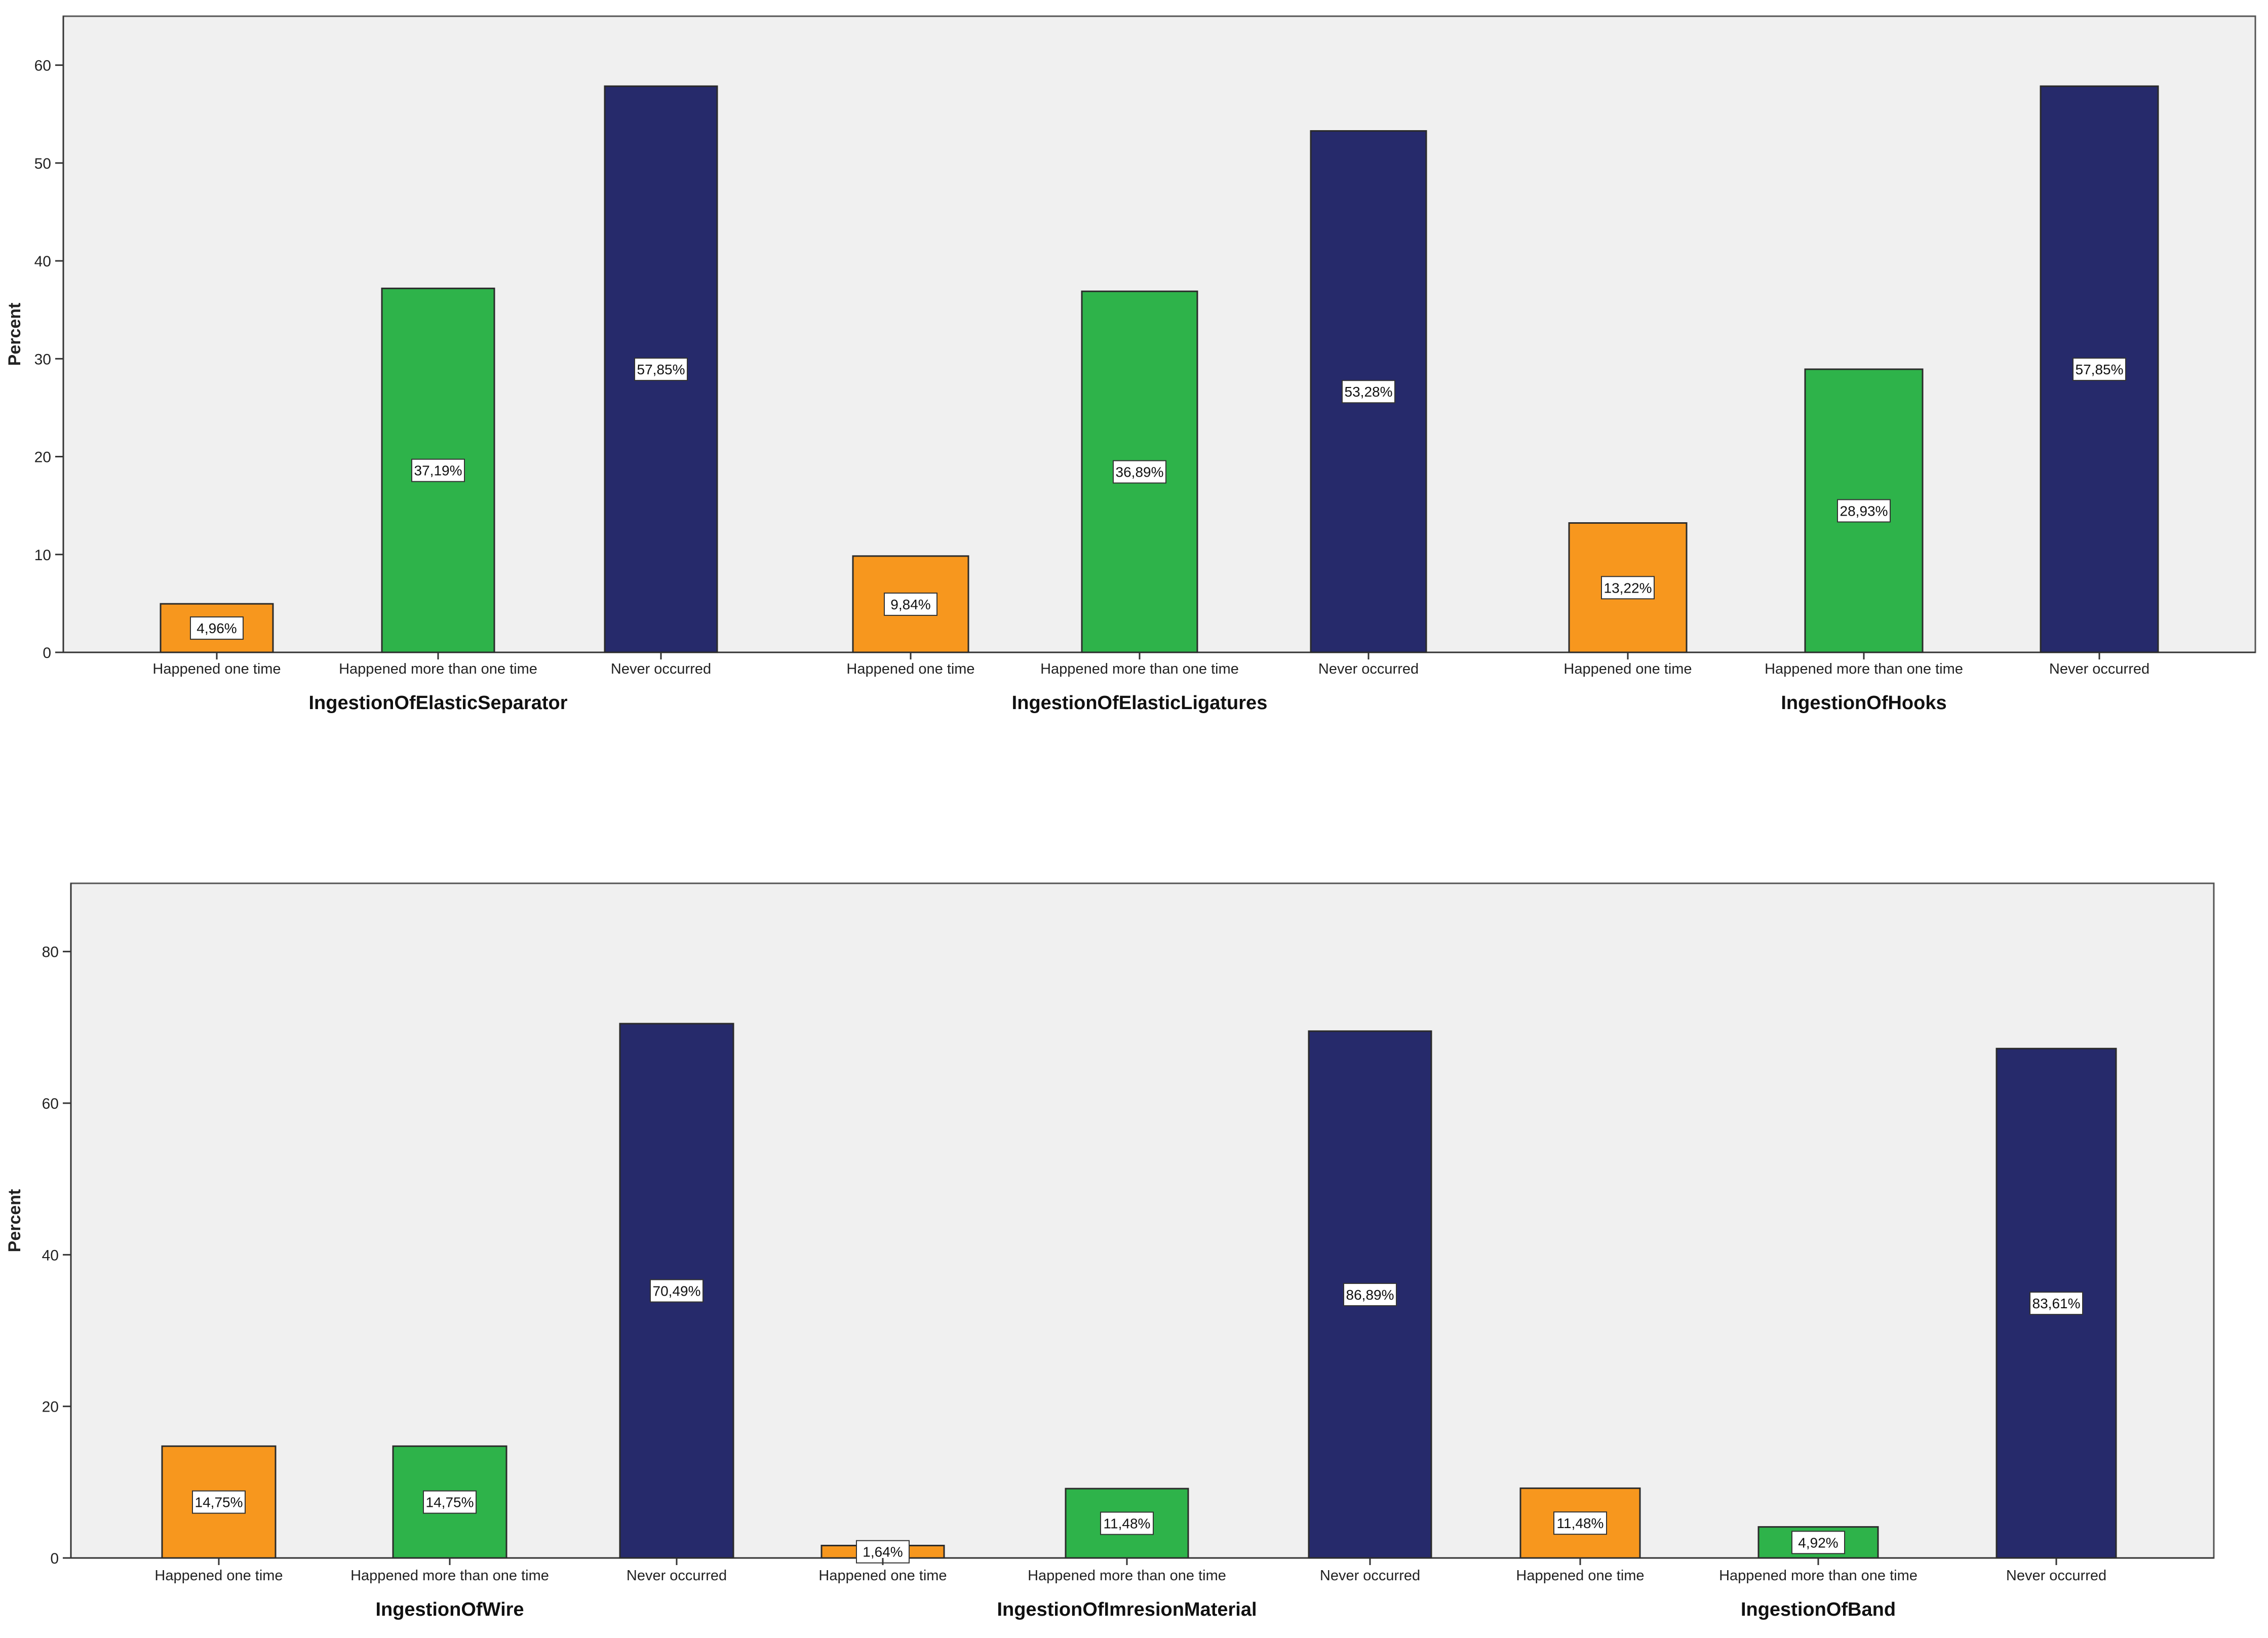  I want to click on data-label: 28,93%, so click(1864, 511).